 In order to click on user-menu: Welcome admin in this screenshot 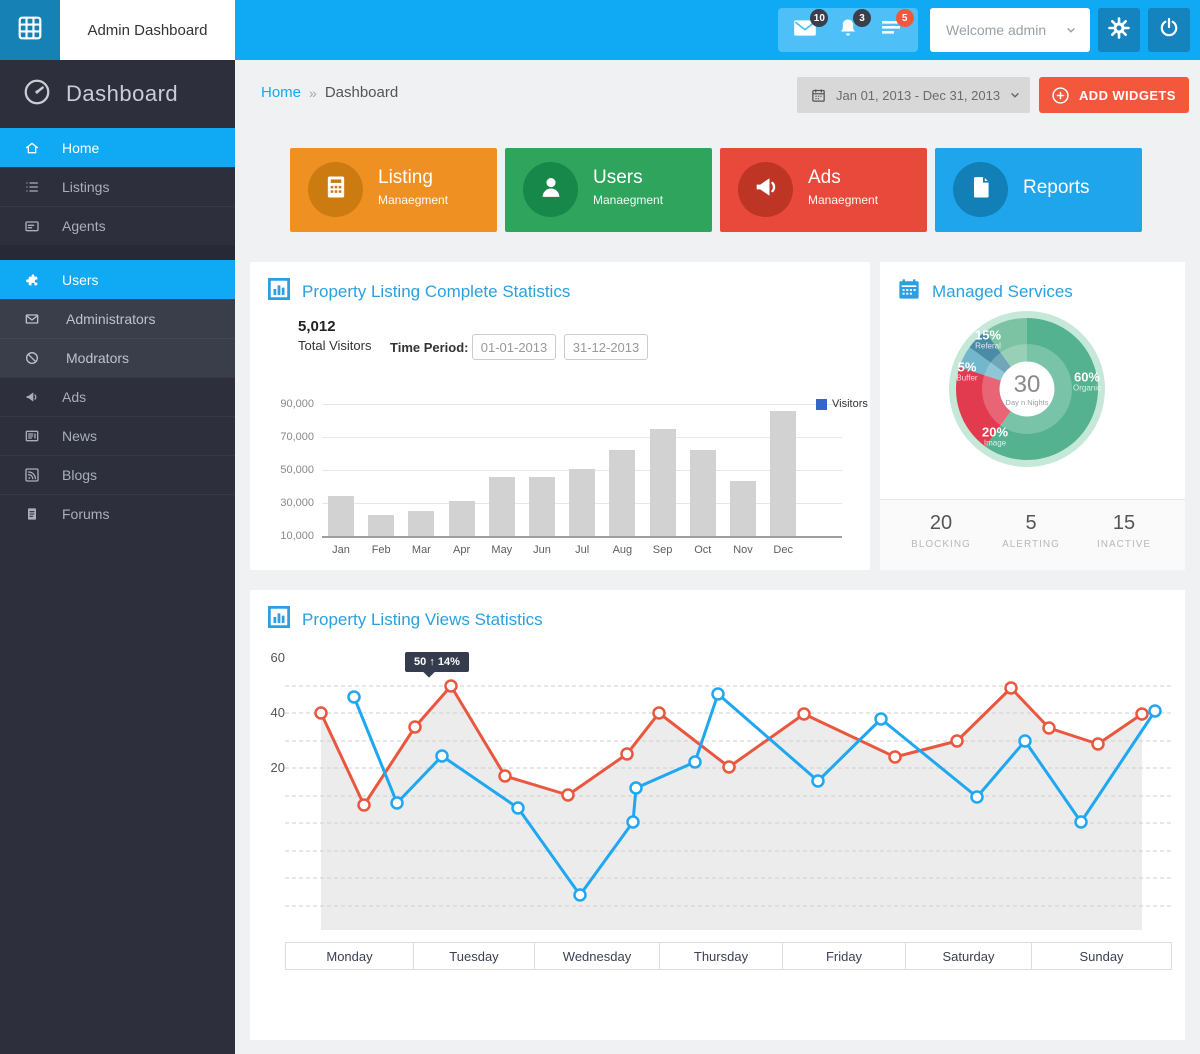, I will do `click(1010, 30)`.